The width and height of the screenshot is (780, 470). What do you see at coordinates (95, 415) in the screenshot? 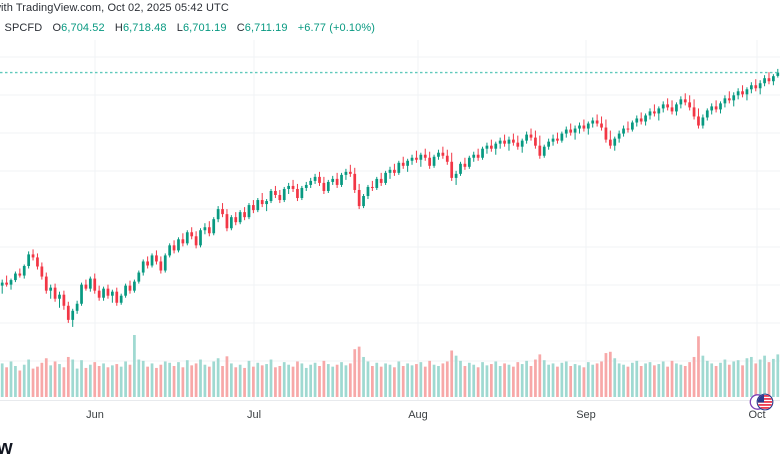
I see `time-axis-tick-jun: Jun` at bounding box center [95, 415].